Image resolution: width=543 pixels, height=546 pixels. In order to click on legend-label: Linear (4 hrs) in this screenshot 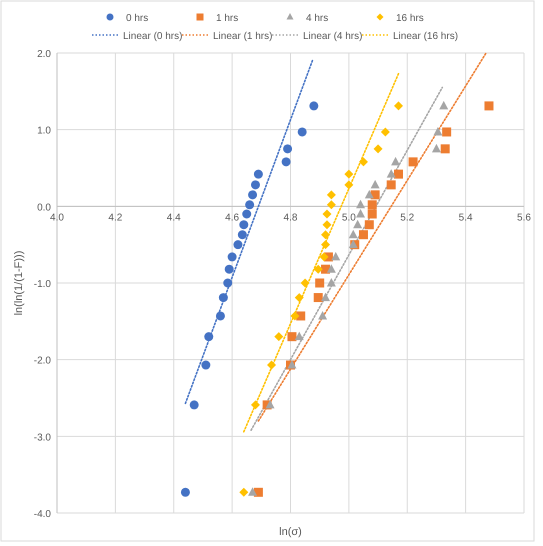, I will do `click(332, 36)`.